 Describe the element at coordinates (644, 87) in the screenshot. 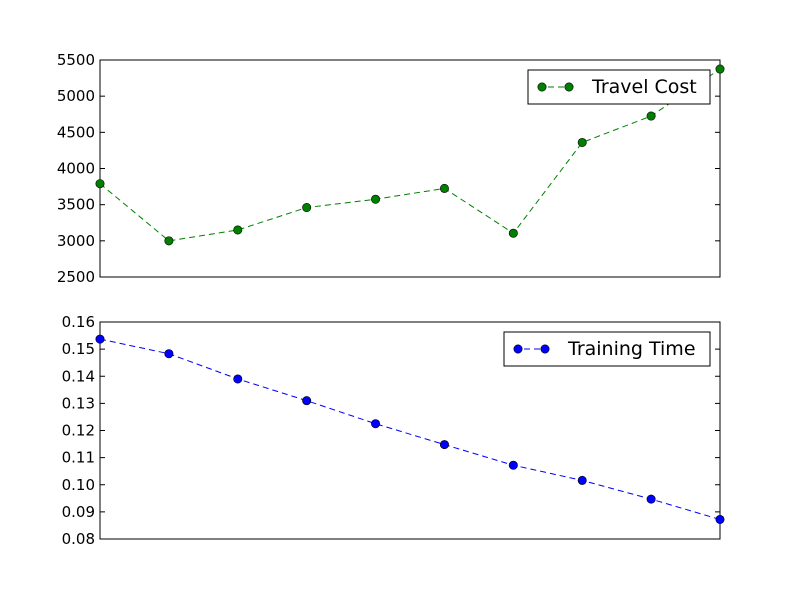

I see `travel-cost-legend-label: Travel Cost` at that location.